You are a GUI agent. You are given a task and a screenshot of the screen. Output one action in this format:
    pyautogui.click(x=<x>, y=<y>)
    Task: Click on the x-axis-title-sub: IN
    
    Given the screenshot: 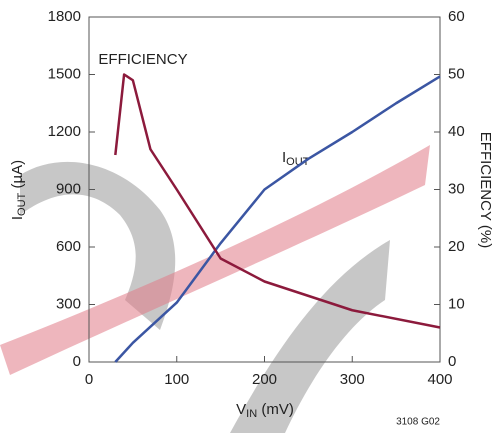 What is the action you would take?
    pyautogui.click(x=251, y=414)
    